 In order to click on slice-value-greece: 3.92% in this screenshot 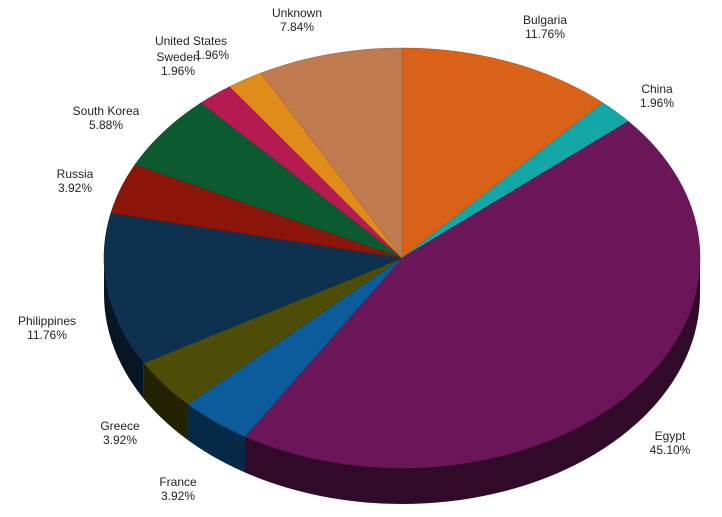, I will do `click(120, 440)`.